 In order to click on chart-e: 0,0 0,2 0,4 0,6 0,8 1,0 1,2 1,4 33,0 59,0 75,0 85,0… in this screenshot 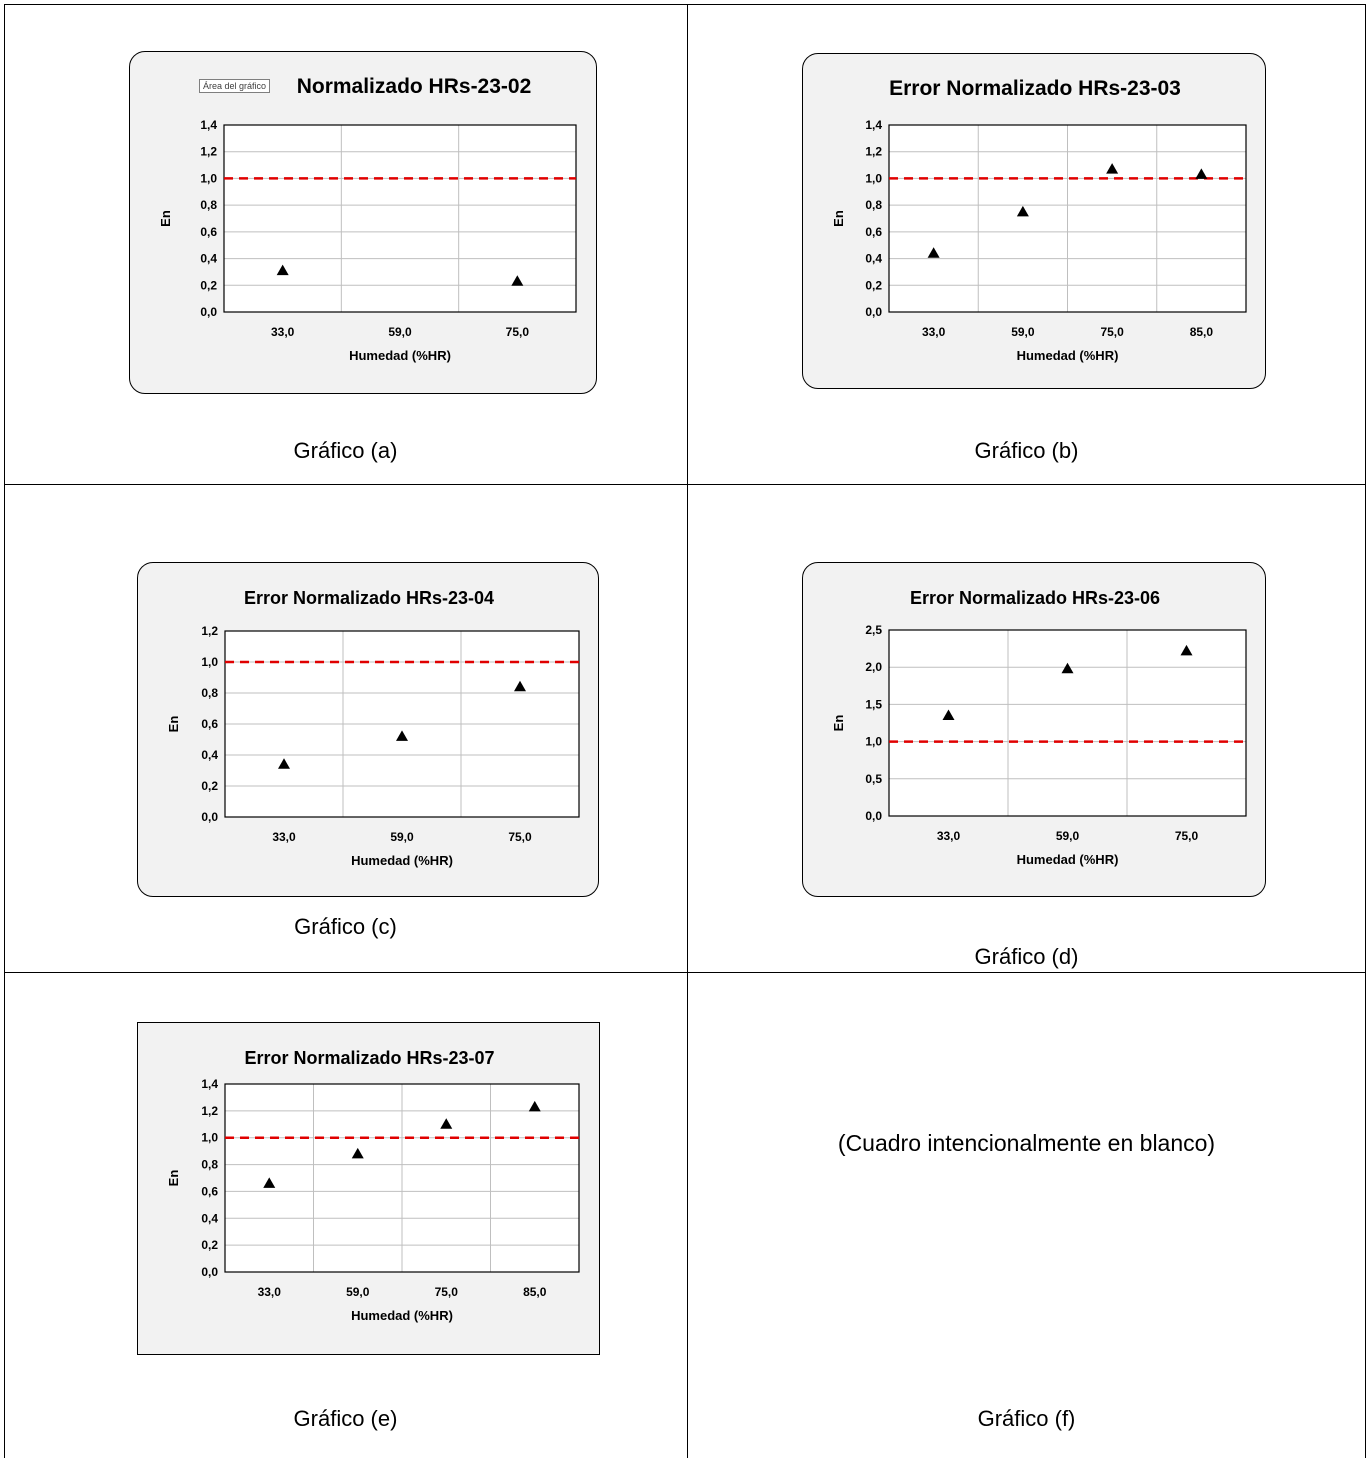, I will do `click(368, 1188)`.